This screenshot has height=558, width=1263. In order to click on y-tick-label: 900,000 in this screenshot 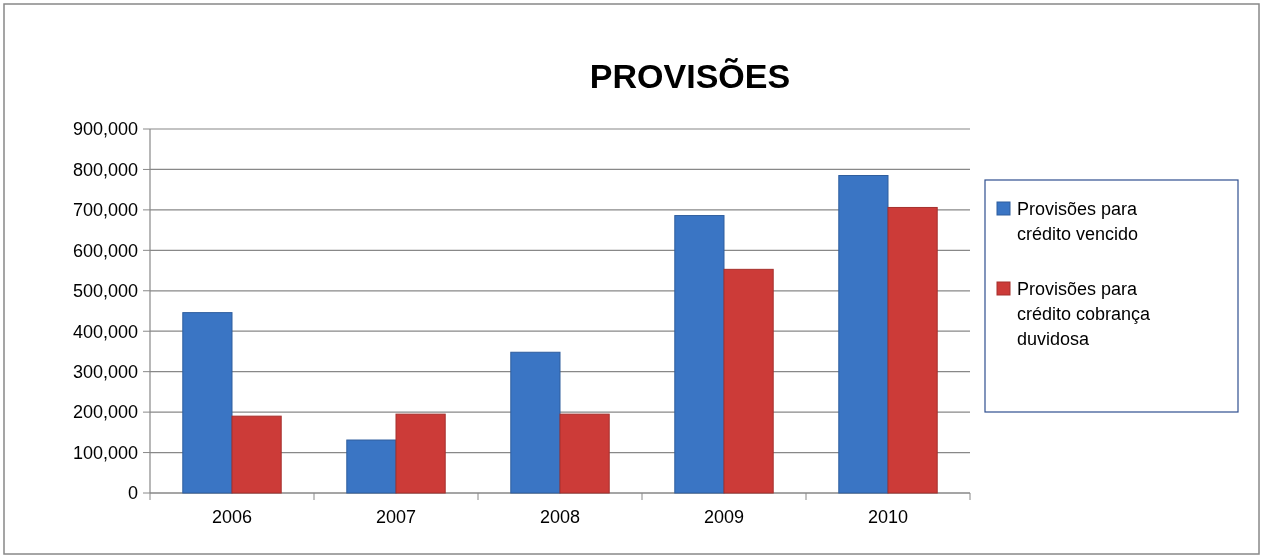, I will do `click(105, 129)`.